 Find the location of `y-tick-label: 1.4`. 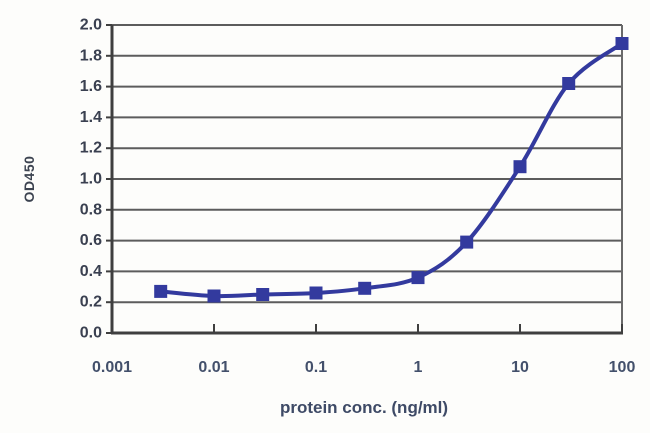

y-tick-label: 1.4 is located at coordinates (91, 117).